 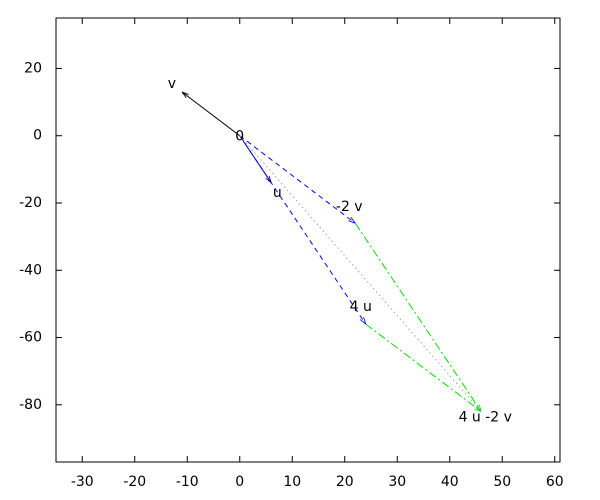 What do you see at coordinates (30, 203) in the screenshot?
I see `y-tick-label: -20` at bounding box center [30, 203].